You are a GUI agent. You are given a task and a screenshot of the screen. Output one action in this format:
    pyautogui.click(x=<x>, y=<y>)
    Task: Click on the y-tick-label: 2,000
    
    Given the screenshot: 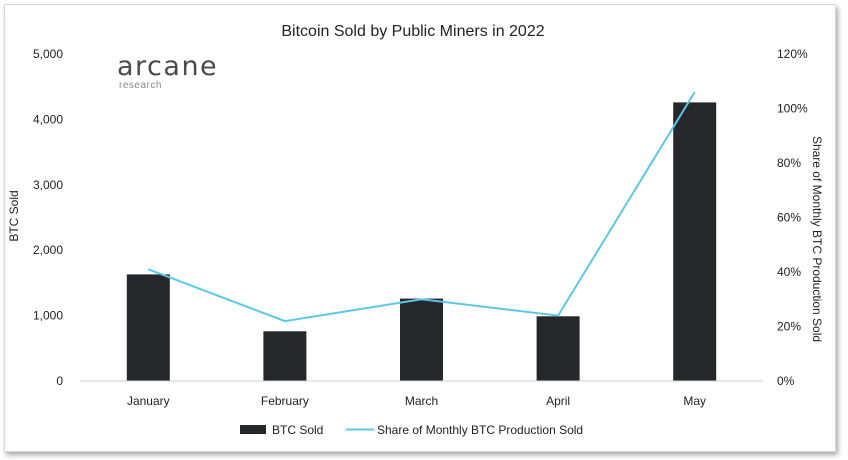 What is the action you would take?
    pyautogui.click(x=48, y=250)
    